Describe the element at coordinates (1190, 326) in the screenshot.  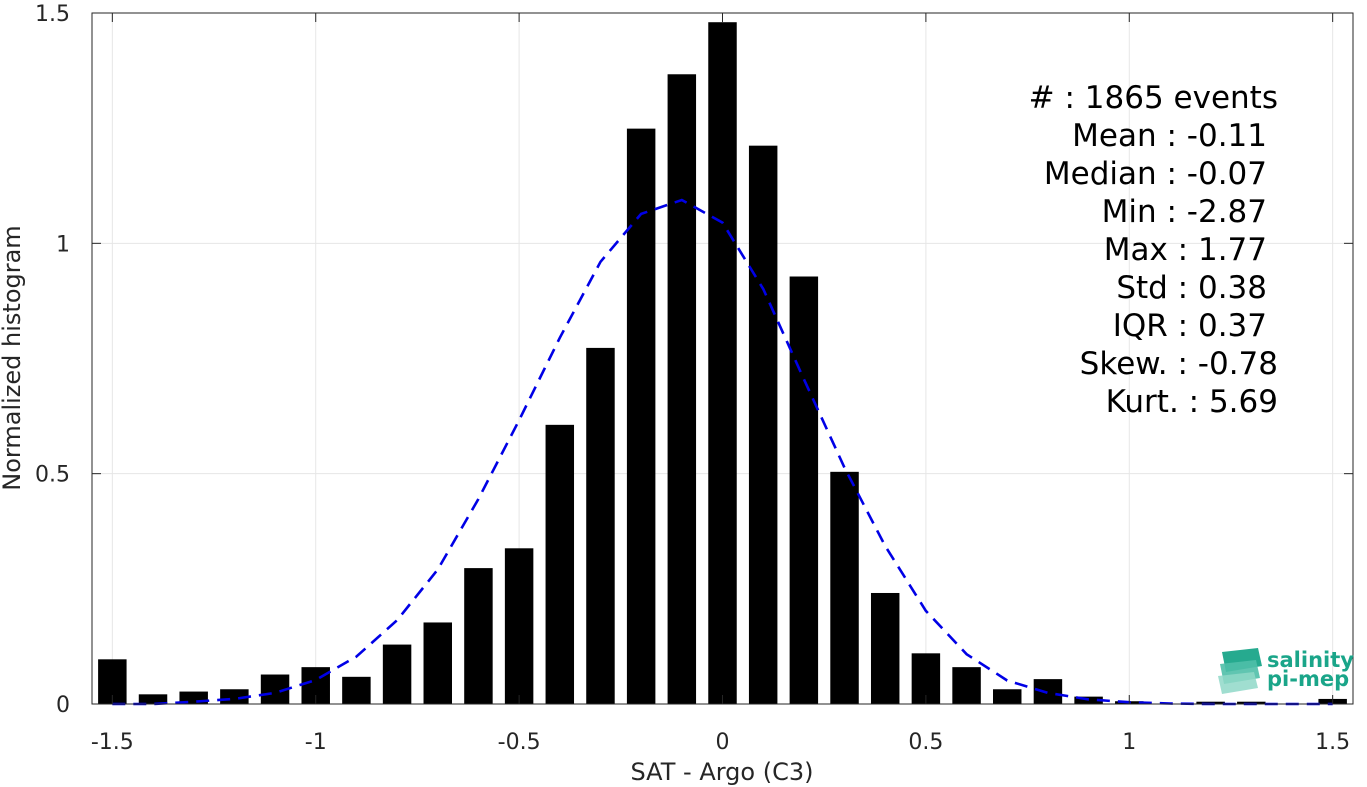
I see `stat-iqr: IQR : 0.37` at that location.